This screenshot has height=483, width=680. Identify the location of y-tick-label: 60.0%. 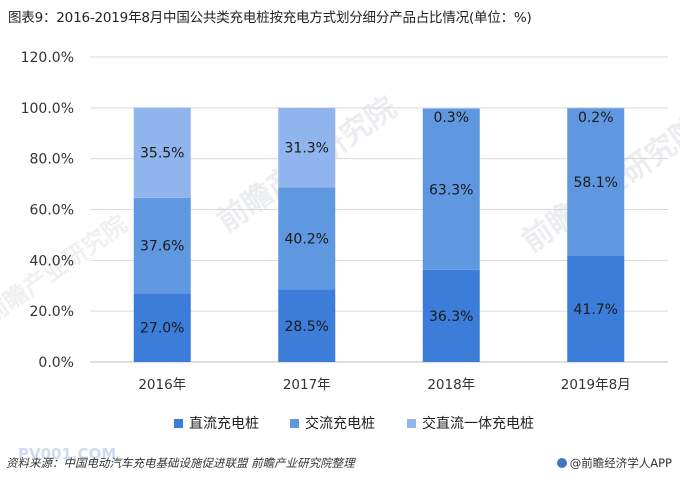
(52, 211).